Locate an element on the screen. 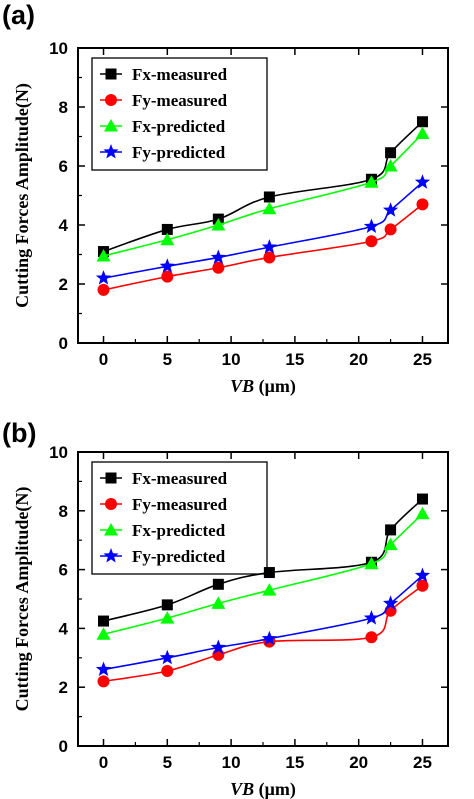  x-axis-title: VB (μm) is located at coordinates (263, 789).